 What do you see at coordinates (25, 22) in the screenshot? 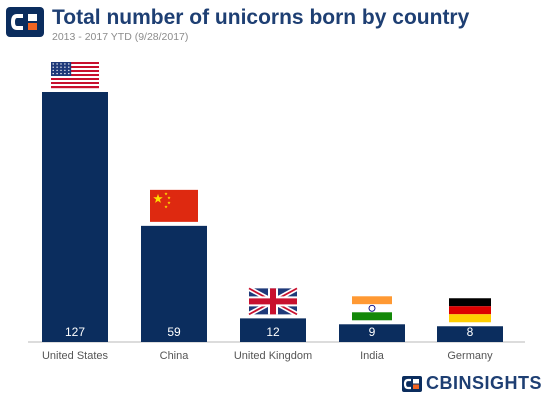
I see `cb-insights-logo-icon` at bounding box center [25, 22].